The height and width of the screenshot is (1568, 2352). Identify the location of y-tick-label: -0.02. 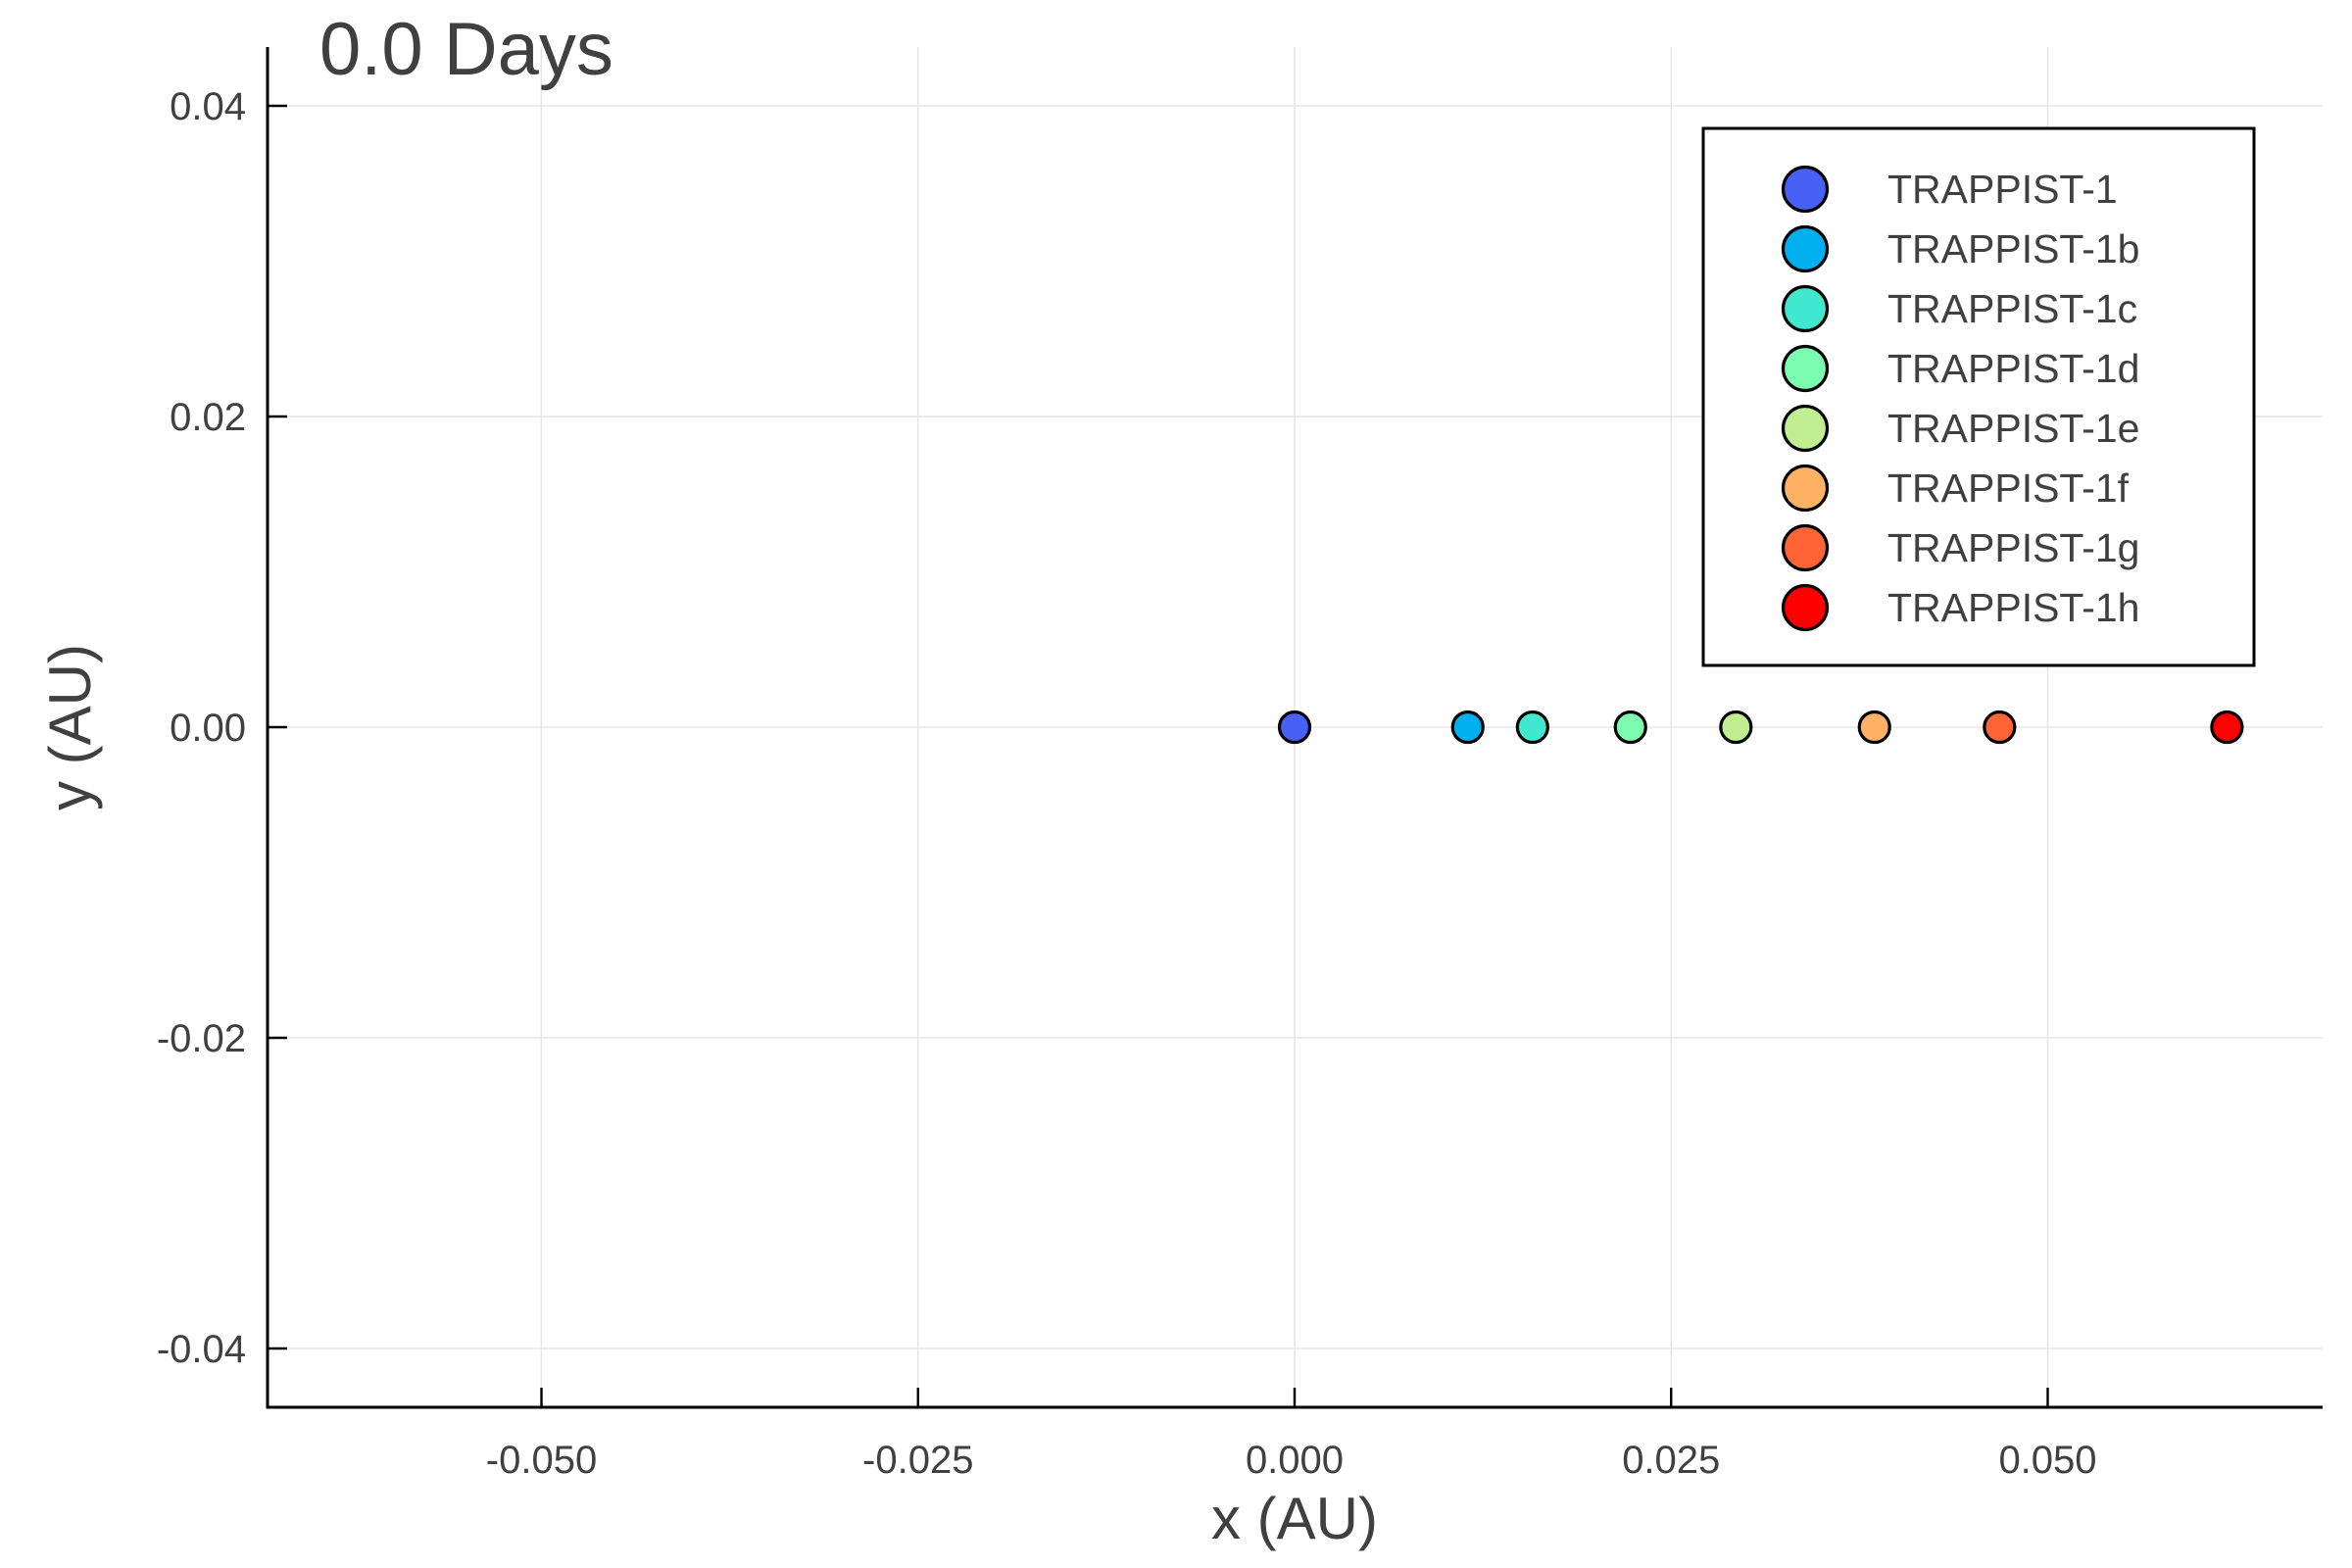
(201, 1038).